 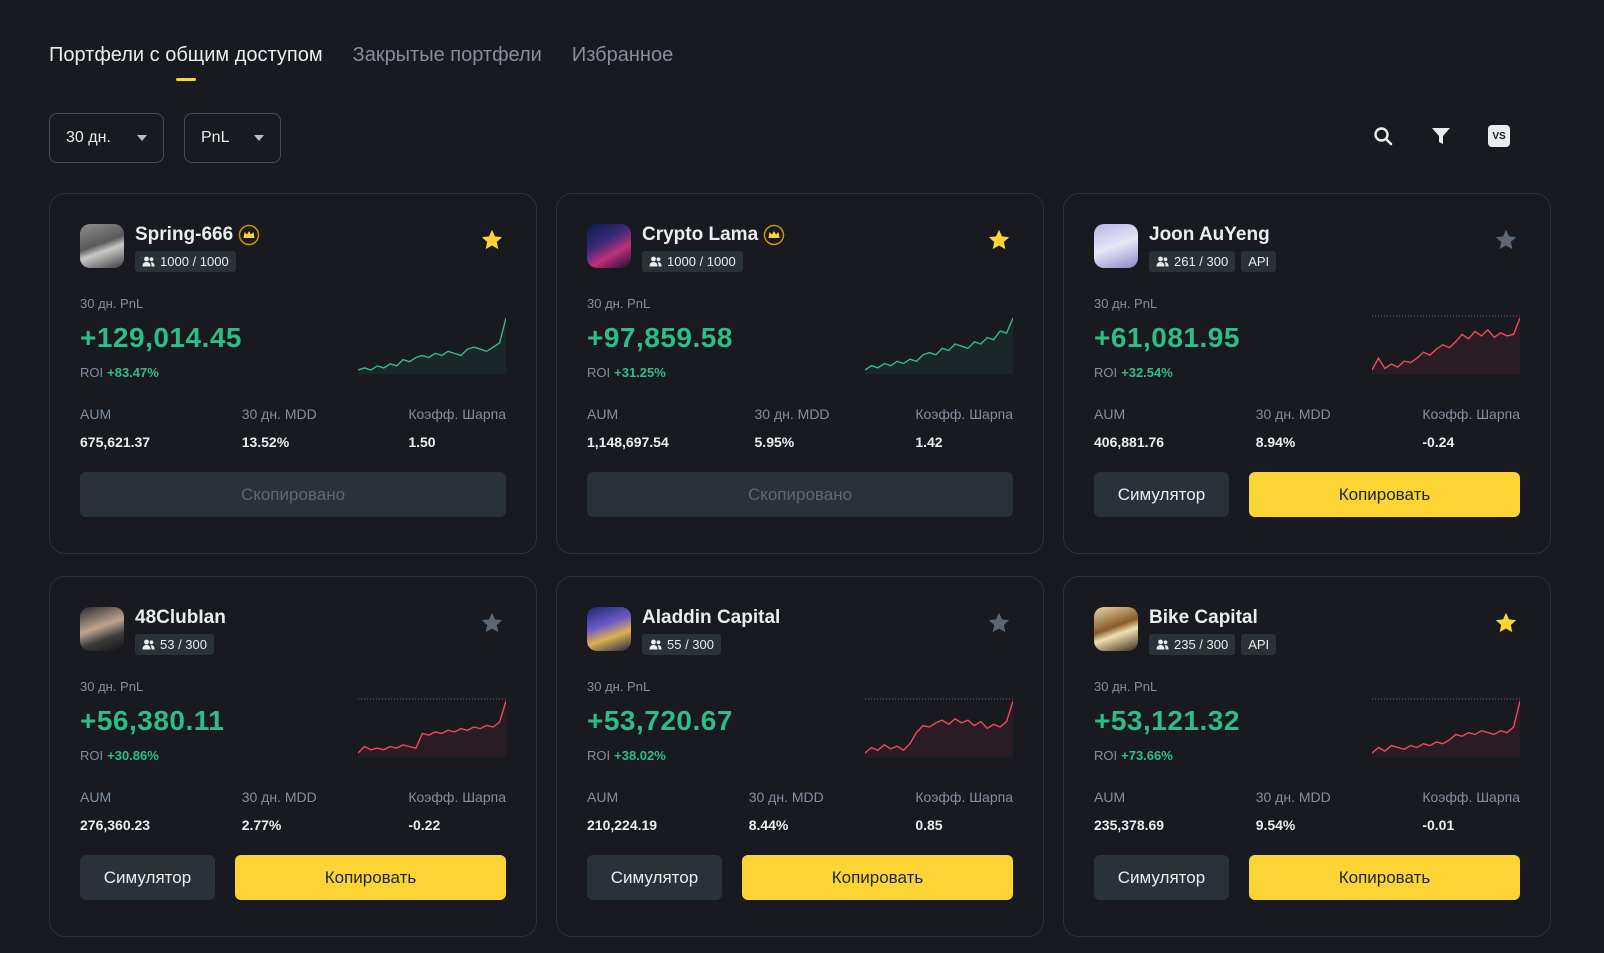 I want to click on aum-value: 675,621.37, so click(x=115, y=442).